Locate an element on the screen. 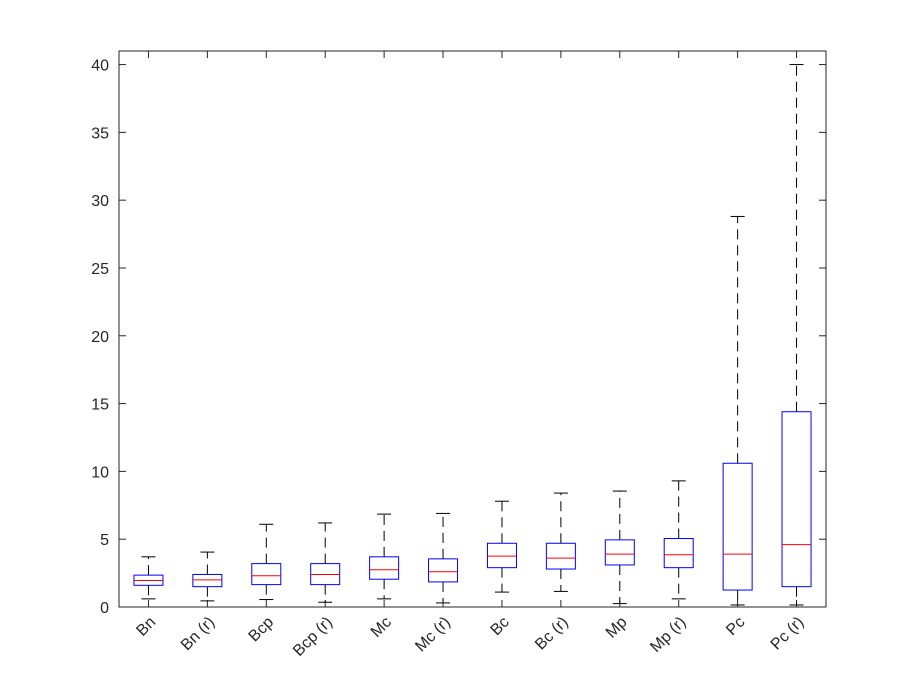 The width and height of the screenshot is (913, 685). category-label: Pc (r) is located at coordinates (788, 634).